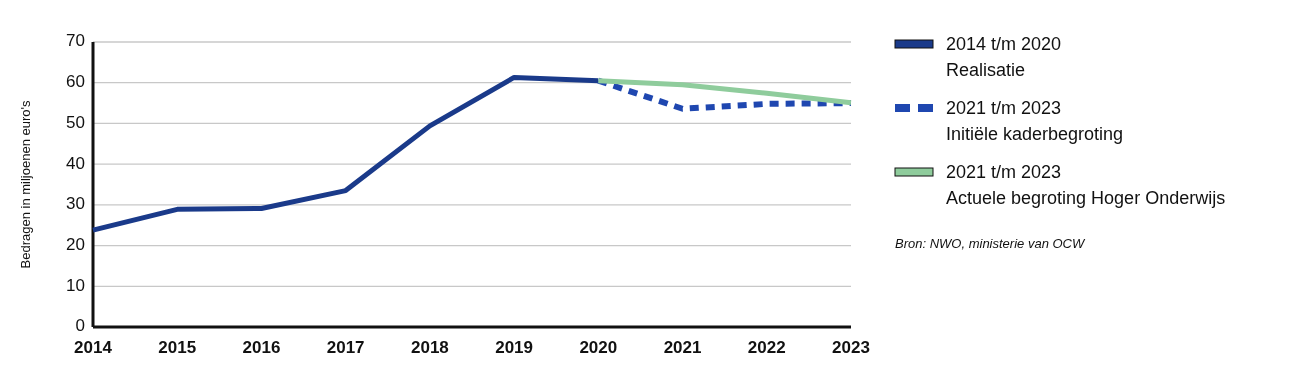  Describe the element at coordinates (1035, 121) in the screenshot. I see `legend-label: 2021 t/m 2023 Initiële kaderbegroting` at that location.